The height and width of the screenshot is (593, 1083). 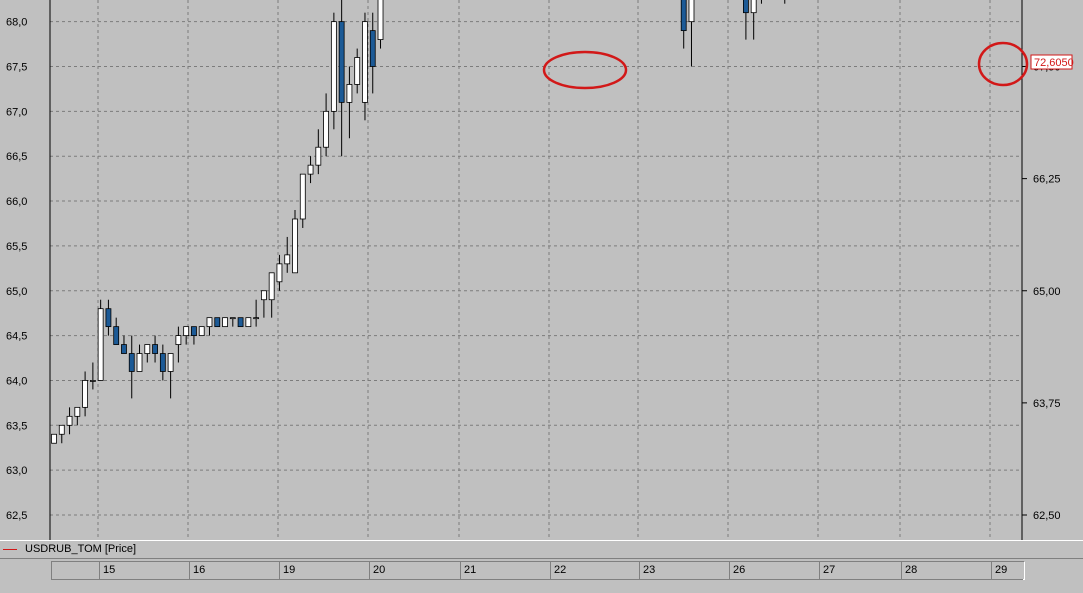 I want to click on date-label: 16, so click(x=199, y=570).